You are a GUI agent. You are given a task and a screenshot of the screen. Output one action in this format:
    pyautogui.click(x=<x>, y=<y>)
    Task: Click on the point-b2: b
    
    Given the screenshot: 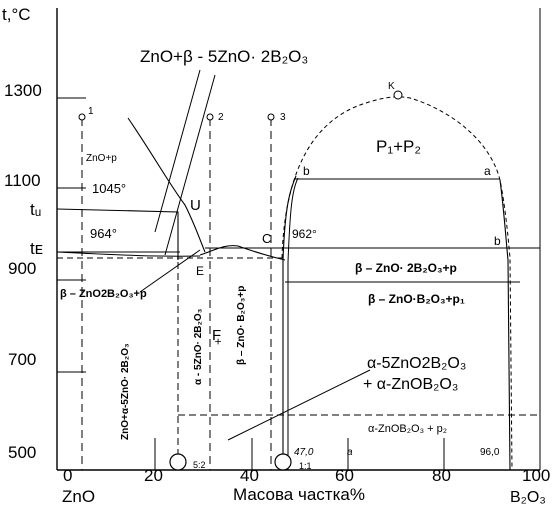 What is the action you would take?
    pyautogui.click(x=497, y=241)
    